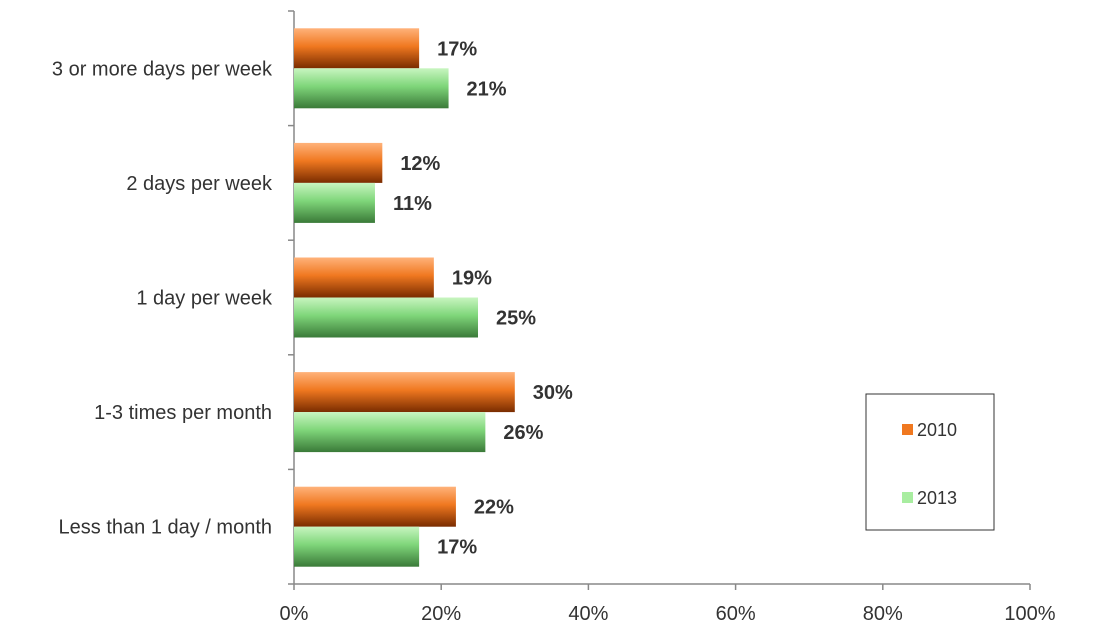 Image resolution: width=1094 pixels, height=629 pixels. I want to click on x-tick-label: 40%, so click(588, 614).